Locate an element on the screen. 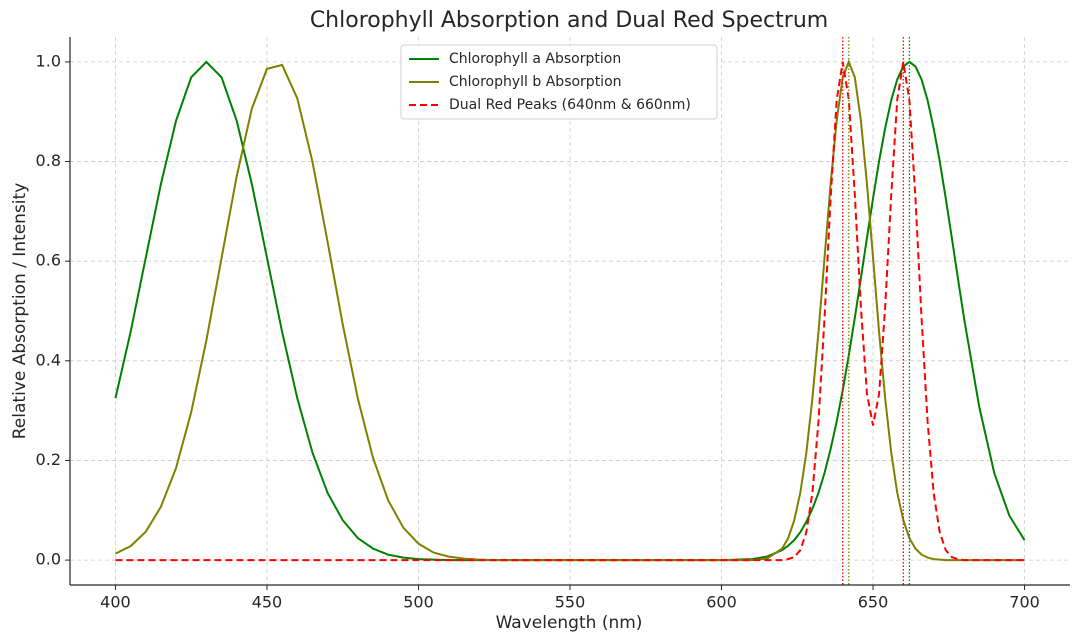 The height and width of the screenshot is (644, 1080). x-tick-label: 650 is located at coordinates (873, 602).